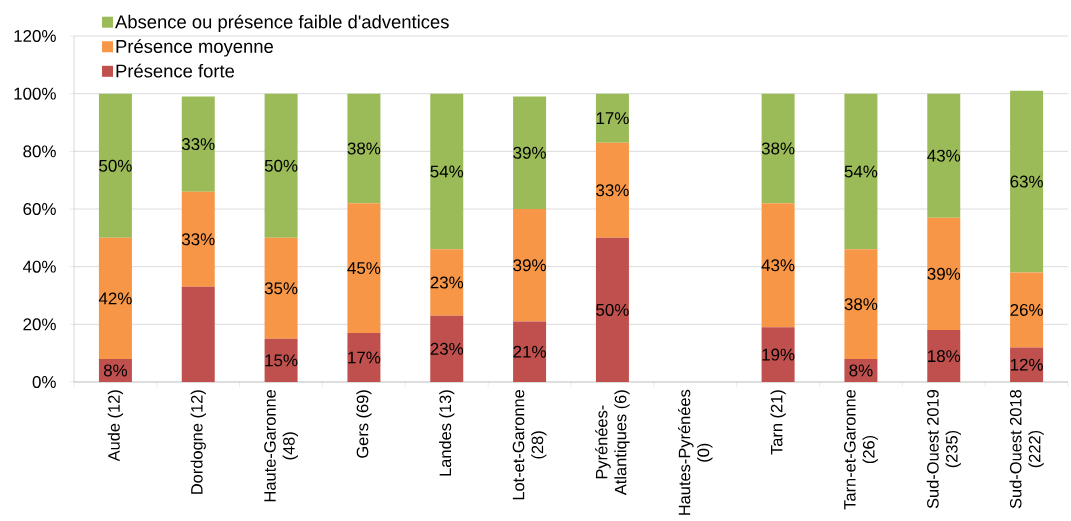  Describe the element at coordinates (695, 452) in the screenshot. I see `x-tick-label: Hautes-Pyrénées (0)` at that location.